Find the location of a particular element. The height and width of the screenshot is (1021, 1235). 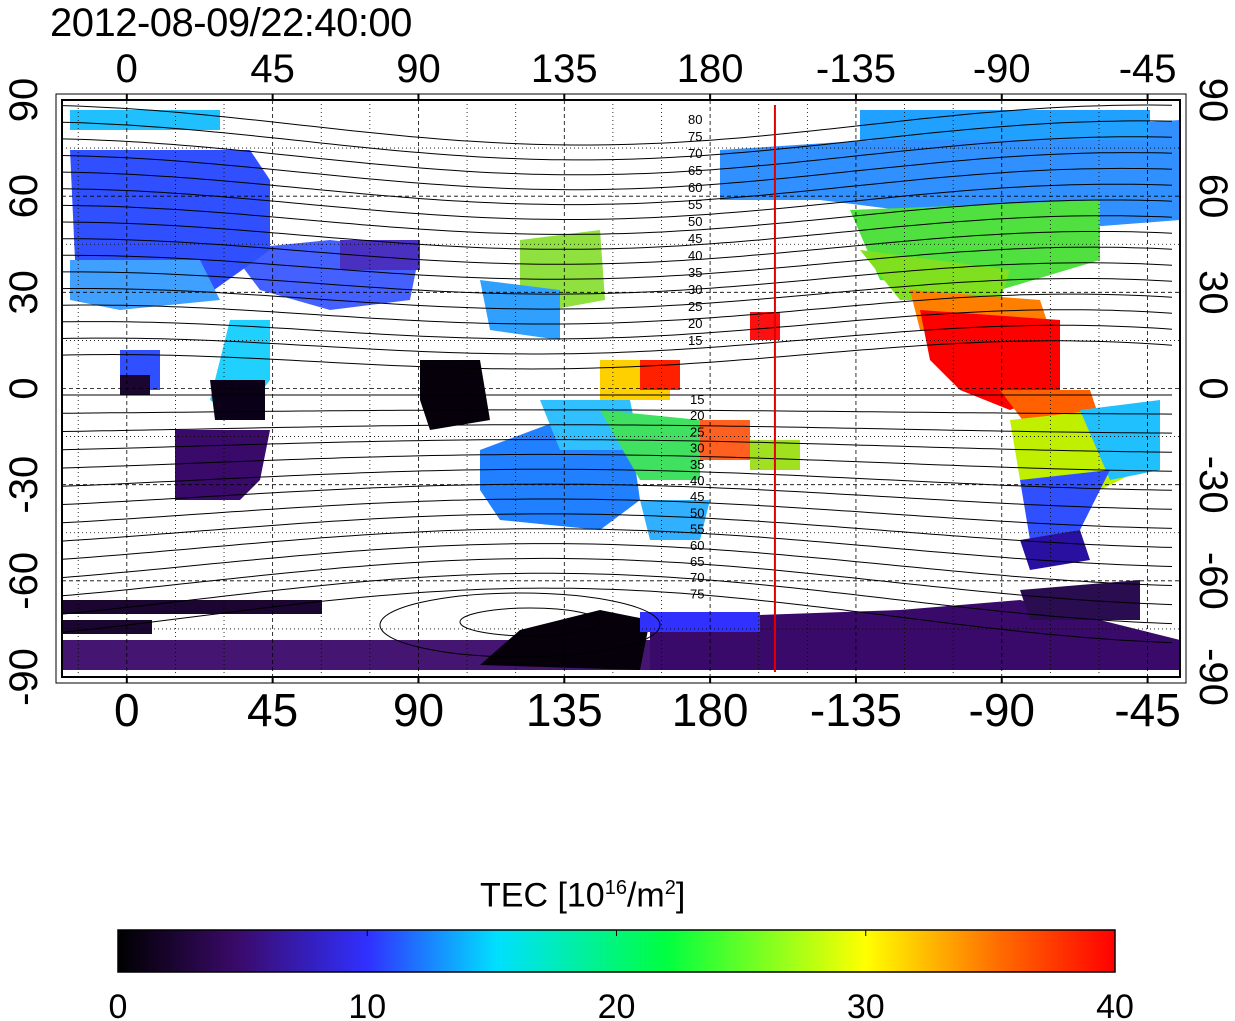

right-lat-label: 30 is located at coordinates (1213, 292).